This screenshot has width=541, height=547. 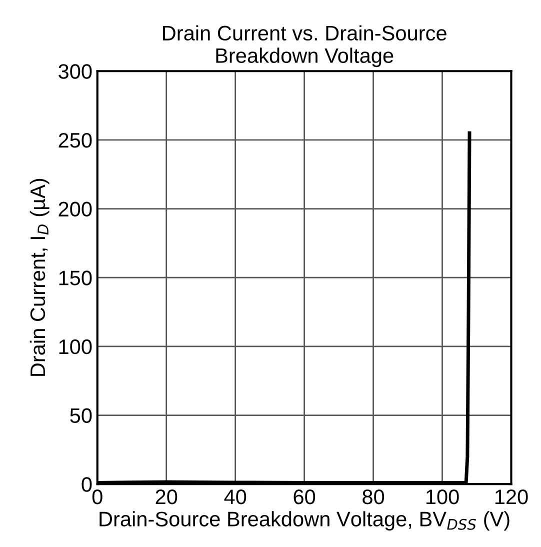 What do you see at coordinates (75, 209) in the screenshot?
I see `y-tick-label: 200` at bounding box center [75, 209].